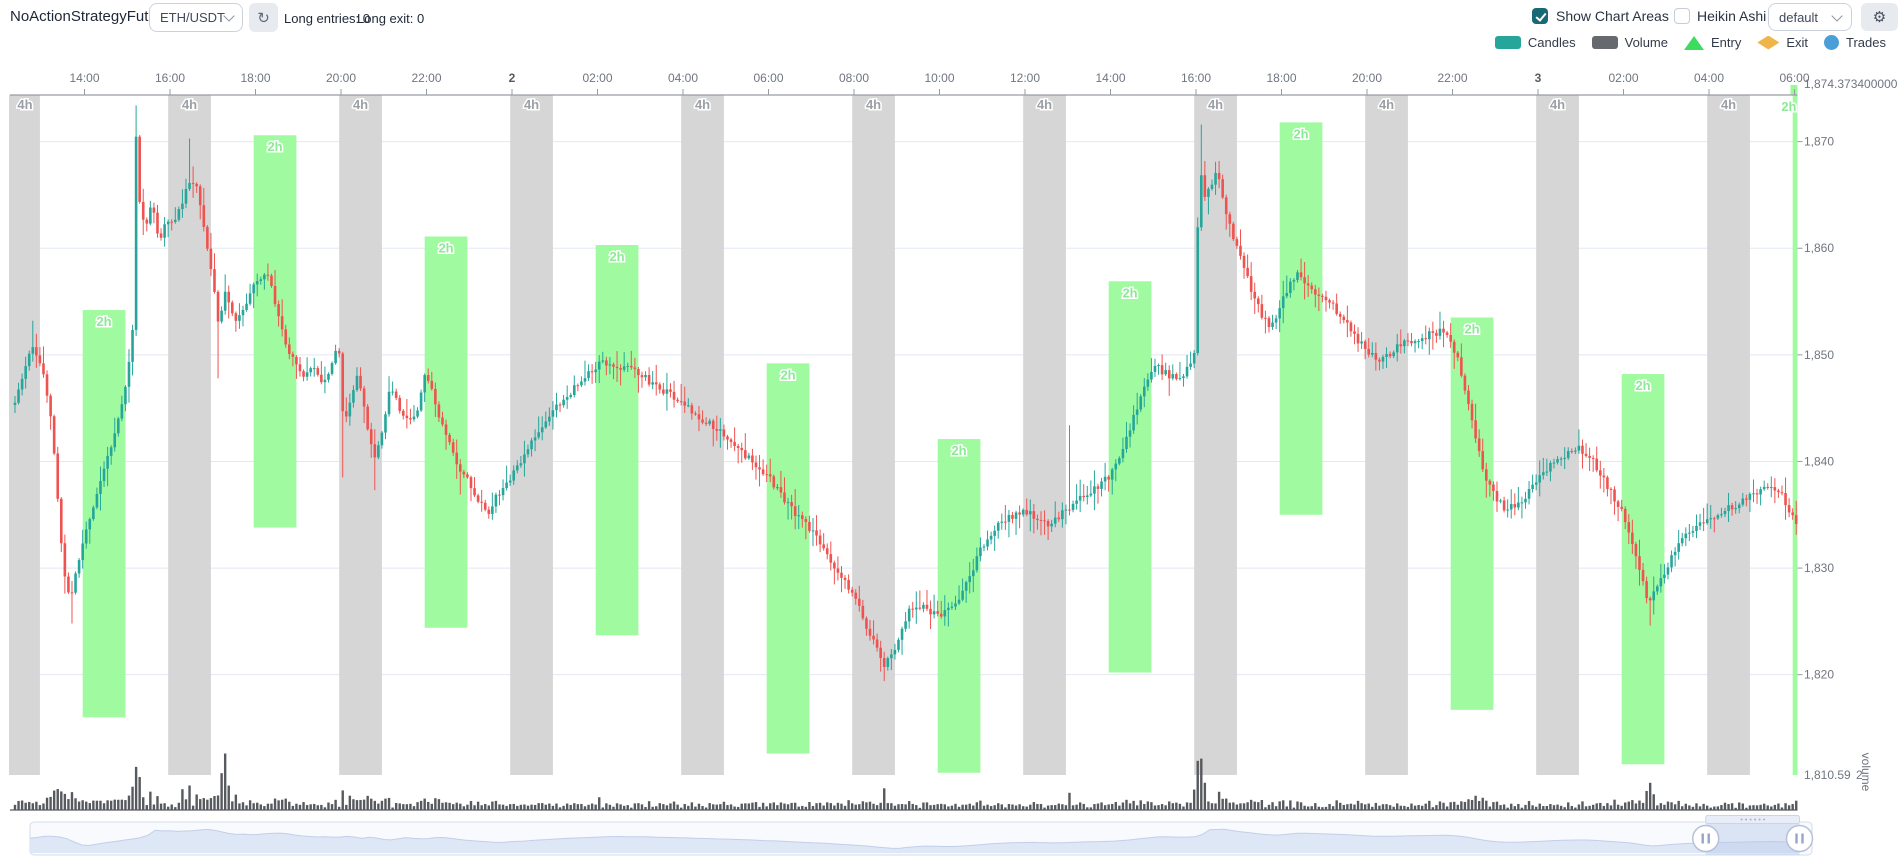 Image resolution: width=1902 pixels, height=859 pixels. Describe the element at coordinates (1799, 838) in the screenshot. I see `datazoom-right-handle` at that location.